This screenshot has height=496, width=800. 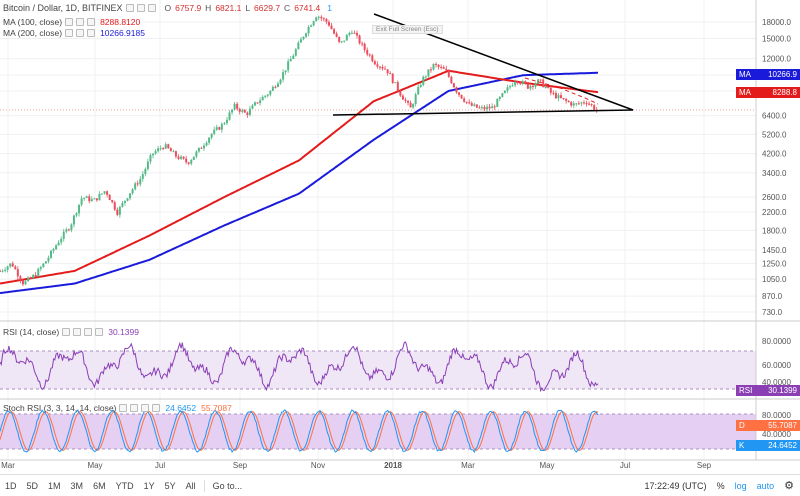 What do you see at coordinates (32, 485) in the screenshot?
I see `tf-5d: 5D` at bounding box center [32, 485].